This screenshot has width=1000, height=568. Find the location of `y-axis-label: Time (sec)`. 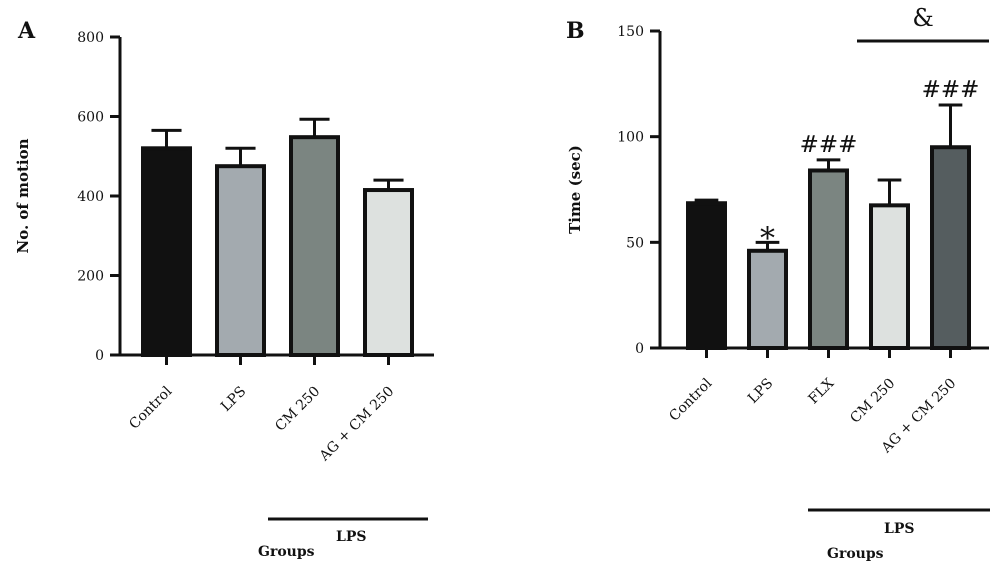

y-axis-label: Time (sec) is located at coordinates (575, 189).